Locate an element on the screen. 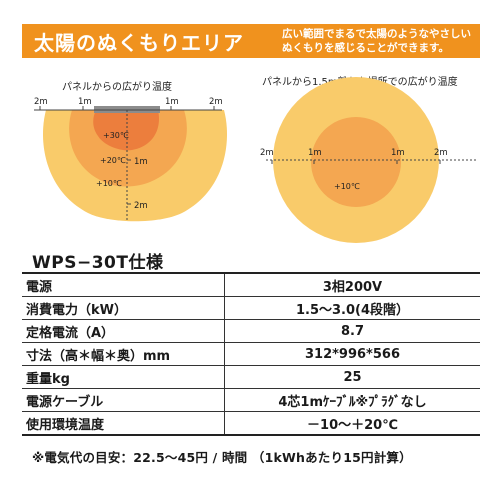 This screenshot has height=500, width=500. table-row: 使用環境温度 －10～＋20℃ is located at coordinates (251, 423).